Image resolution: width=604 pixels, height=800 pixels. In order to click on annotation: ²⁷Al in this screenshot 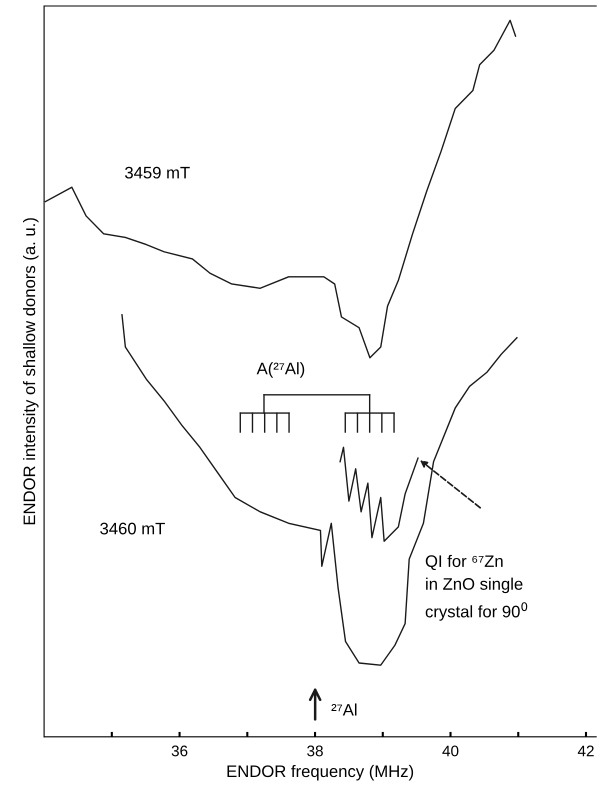, I will do `click(343, 709)`.